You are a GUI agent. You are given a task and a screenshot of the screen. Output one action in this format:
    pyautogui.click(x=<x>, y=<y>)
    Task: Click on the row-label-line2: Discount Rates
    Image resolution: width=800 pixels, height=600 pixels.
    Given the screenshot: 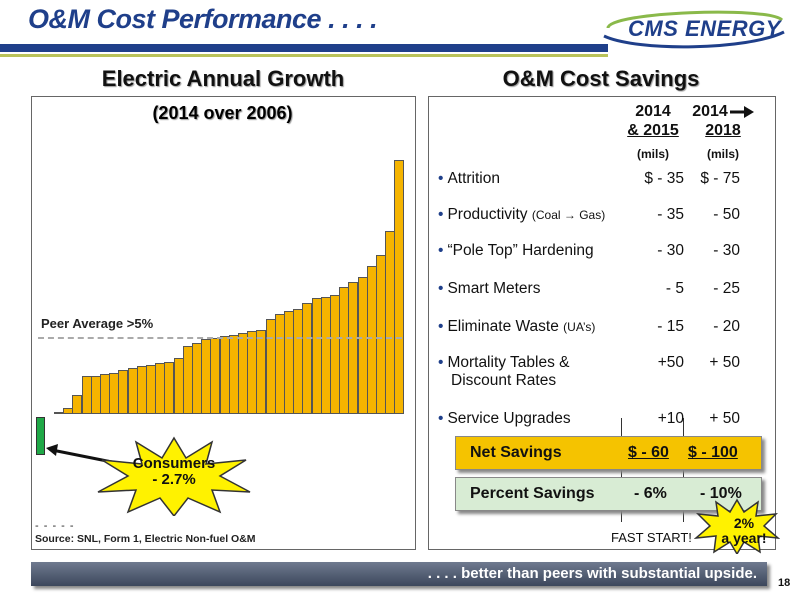 What is the action you would take?
    pyautogui.click(x=504, y=380)
    